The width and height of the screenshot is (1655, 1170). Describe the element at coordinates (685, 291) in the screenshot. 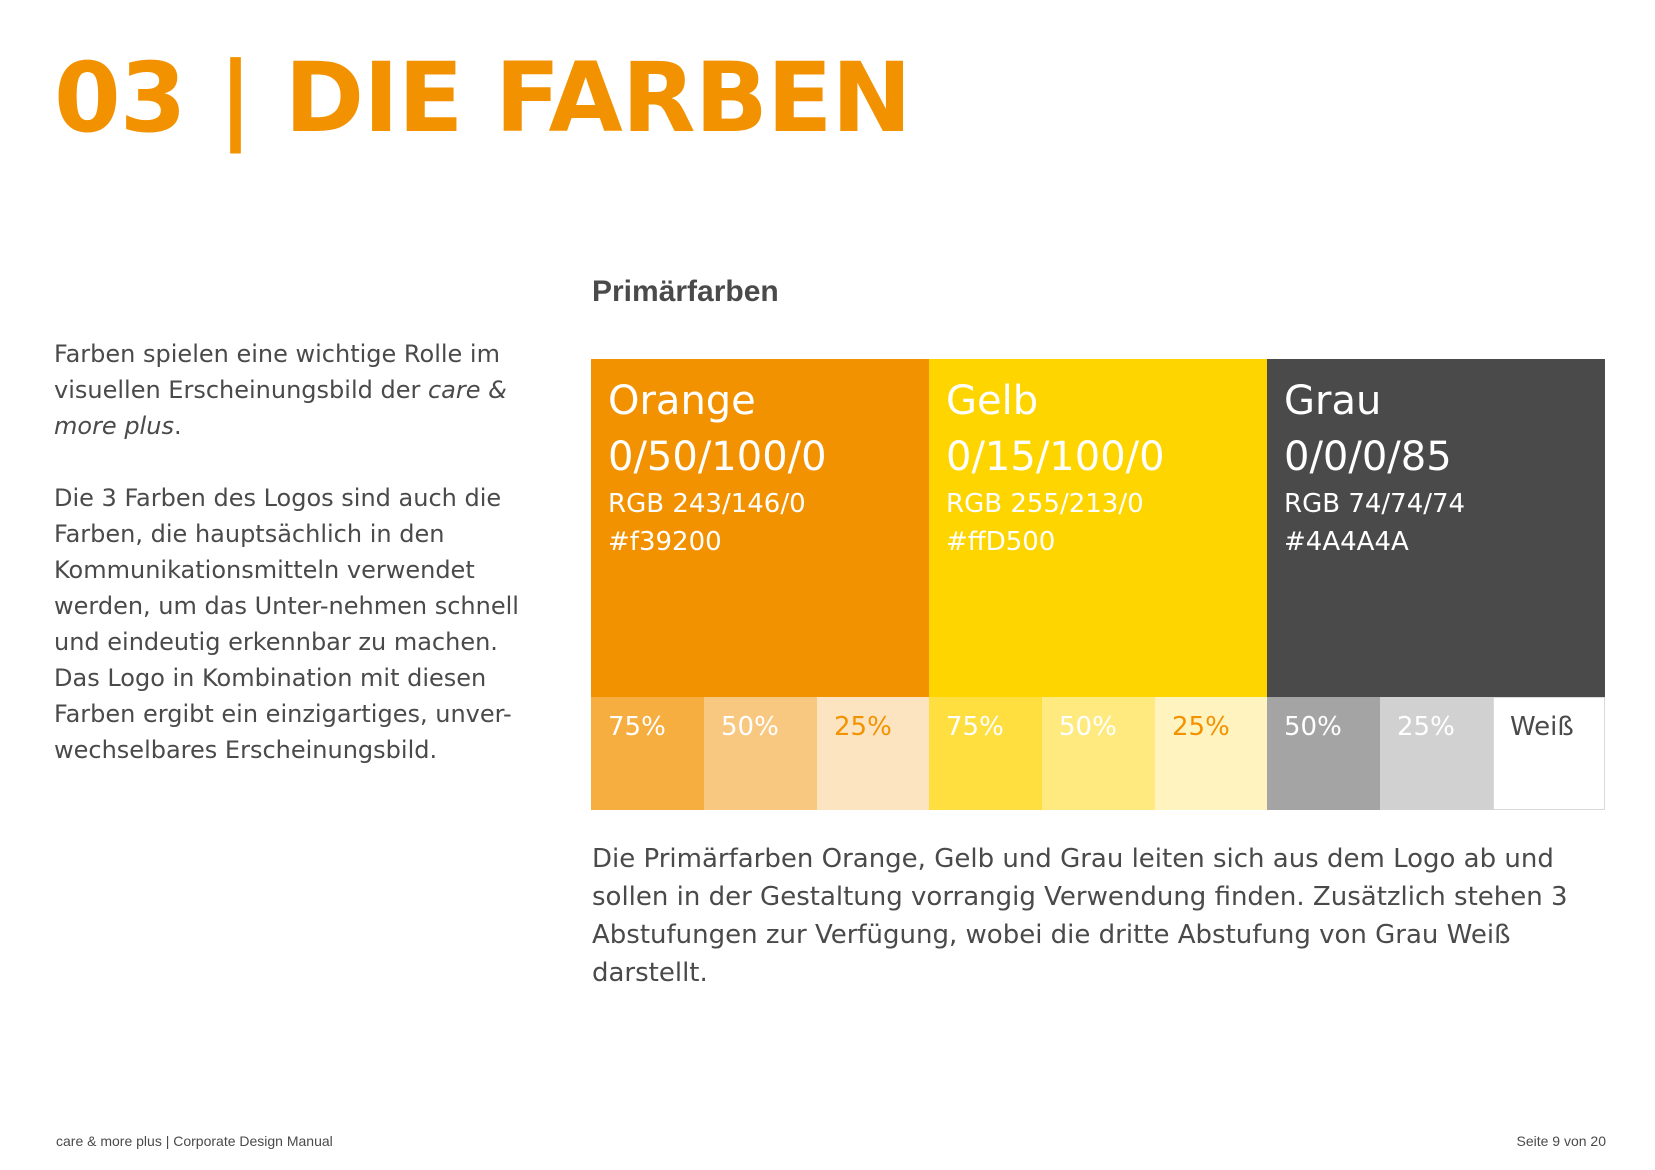

I see `section-heading-primary-colors: Primärfarben` at that location.